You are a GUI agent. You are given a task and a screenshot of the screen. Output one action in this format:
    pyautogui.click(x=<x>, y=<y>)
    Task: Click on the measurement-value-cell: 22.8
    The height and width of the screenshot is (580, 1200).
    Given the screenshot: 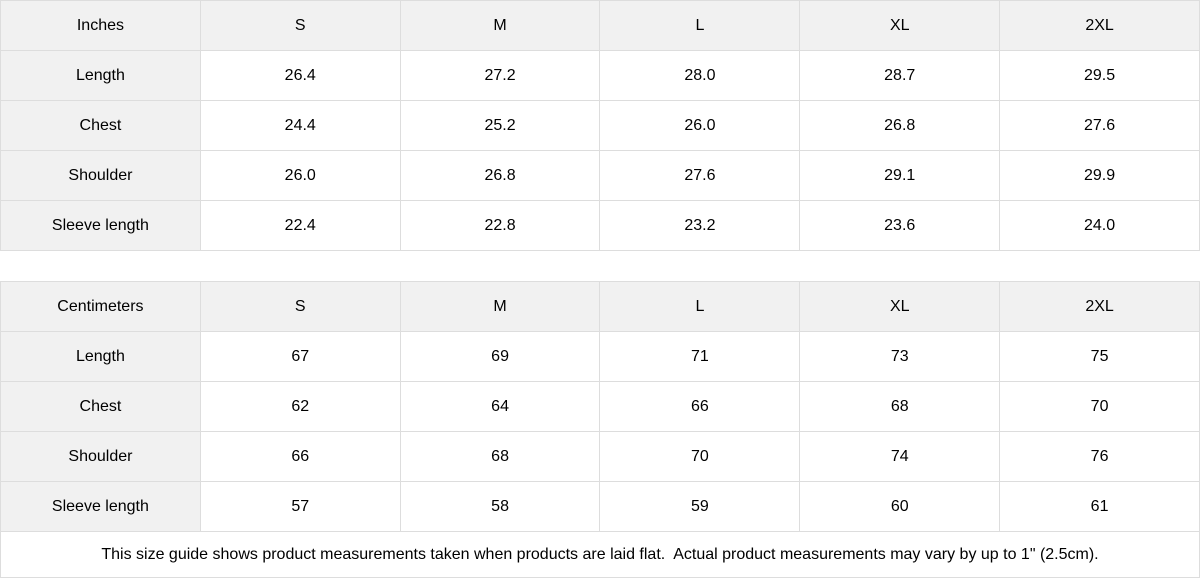 What is the action you would take?
    pyautogui.click(x=500, y=225)
    